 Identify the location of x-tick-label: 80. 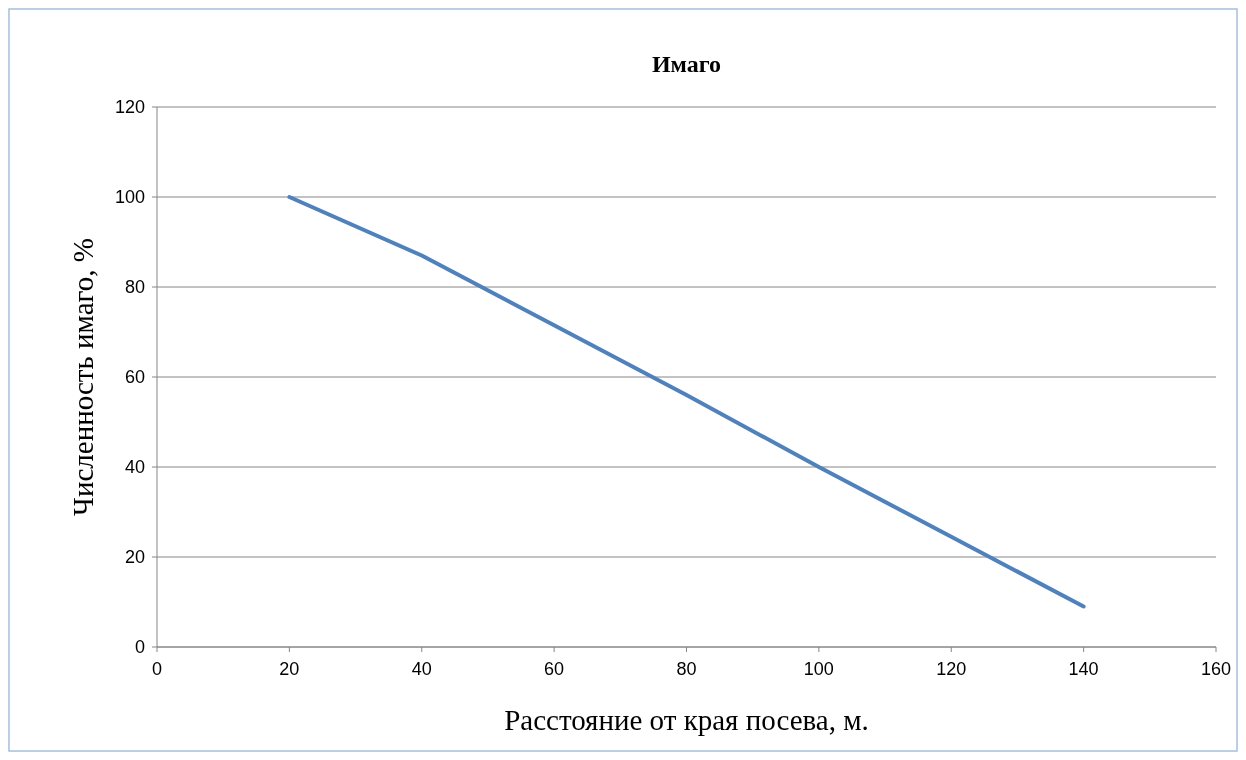
(686, 669).